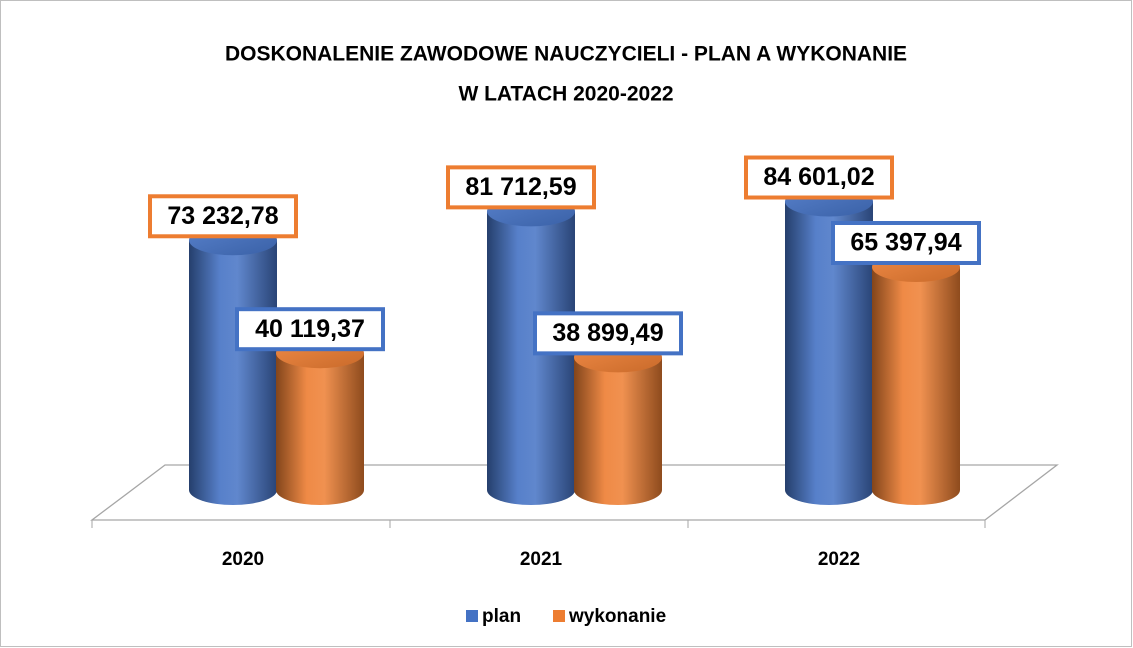 The image size is (1133, 648). I want to click on value-label: 65 397,94, so click(905, 243).